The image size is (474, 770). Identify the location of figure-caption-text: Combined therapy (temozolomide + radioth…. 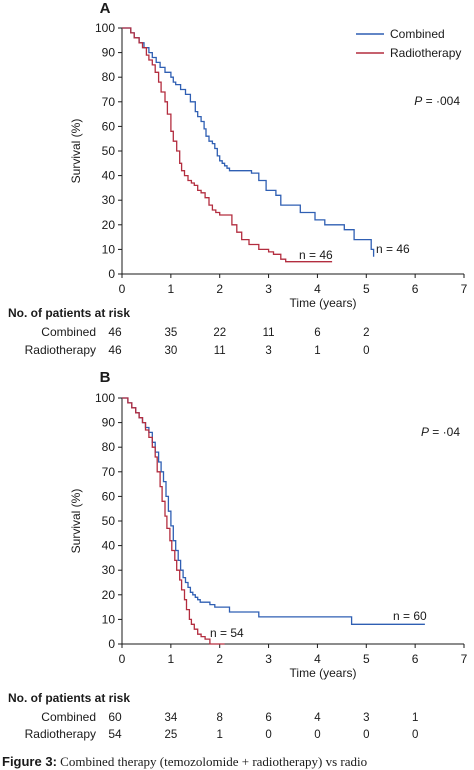
(214, 761).